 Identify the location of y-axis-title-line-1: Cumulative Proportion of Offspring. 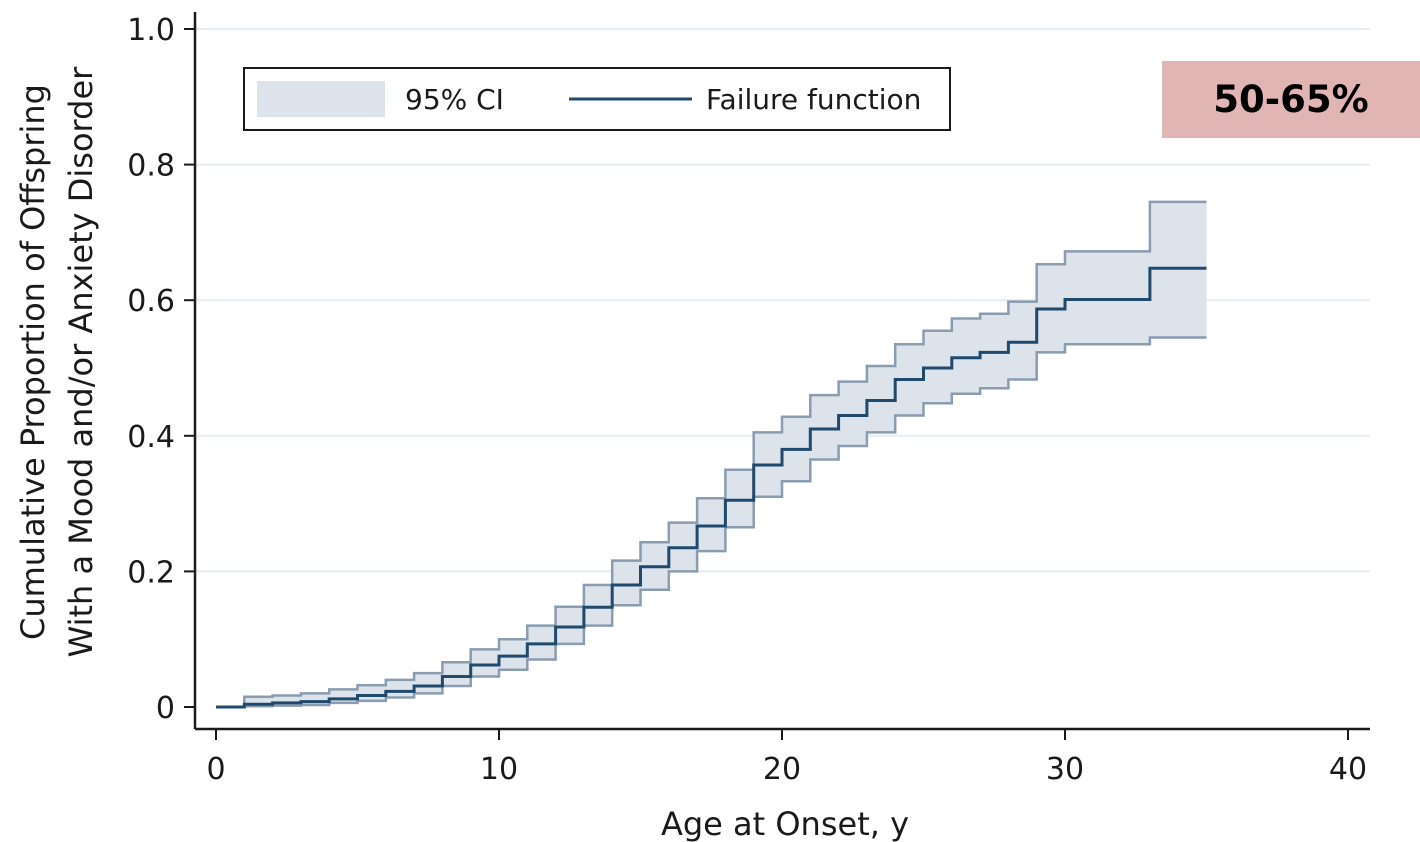
(33, 362).